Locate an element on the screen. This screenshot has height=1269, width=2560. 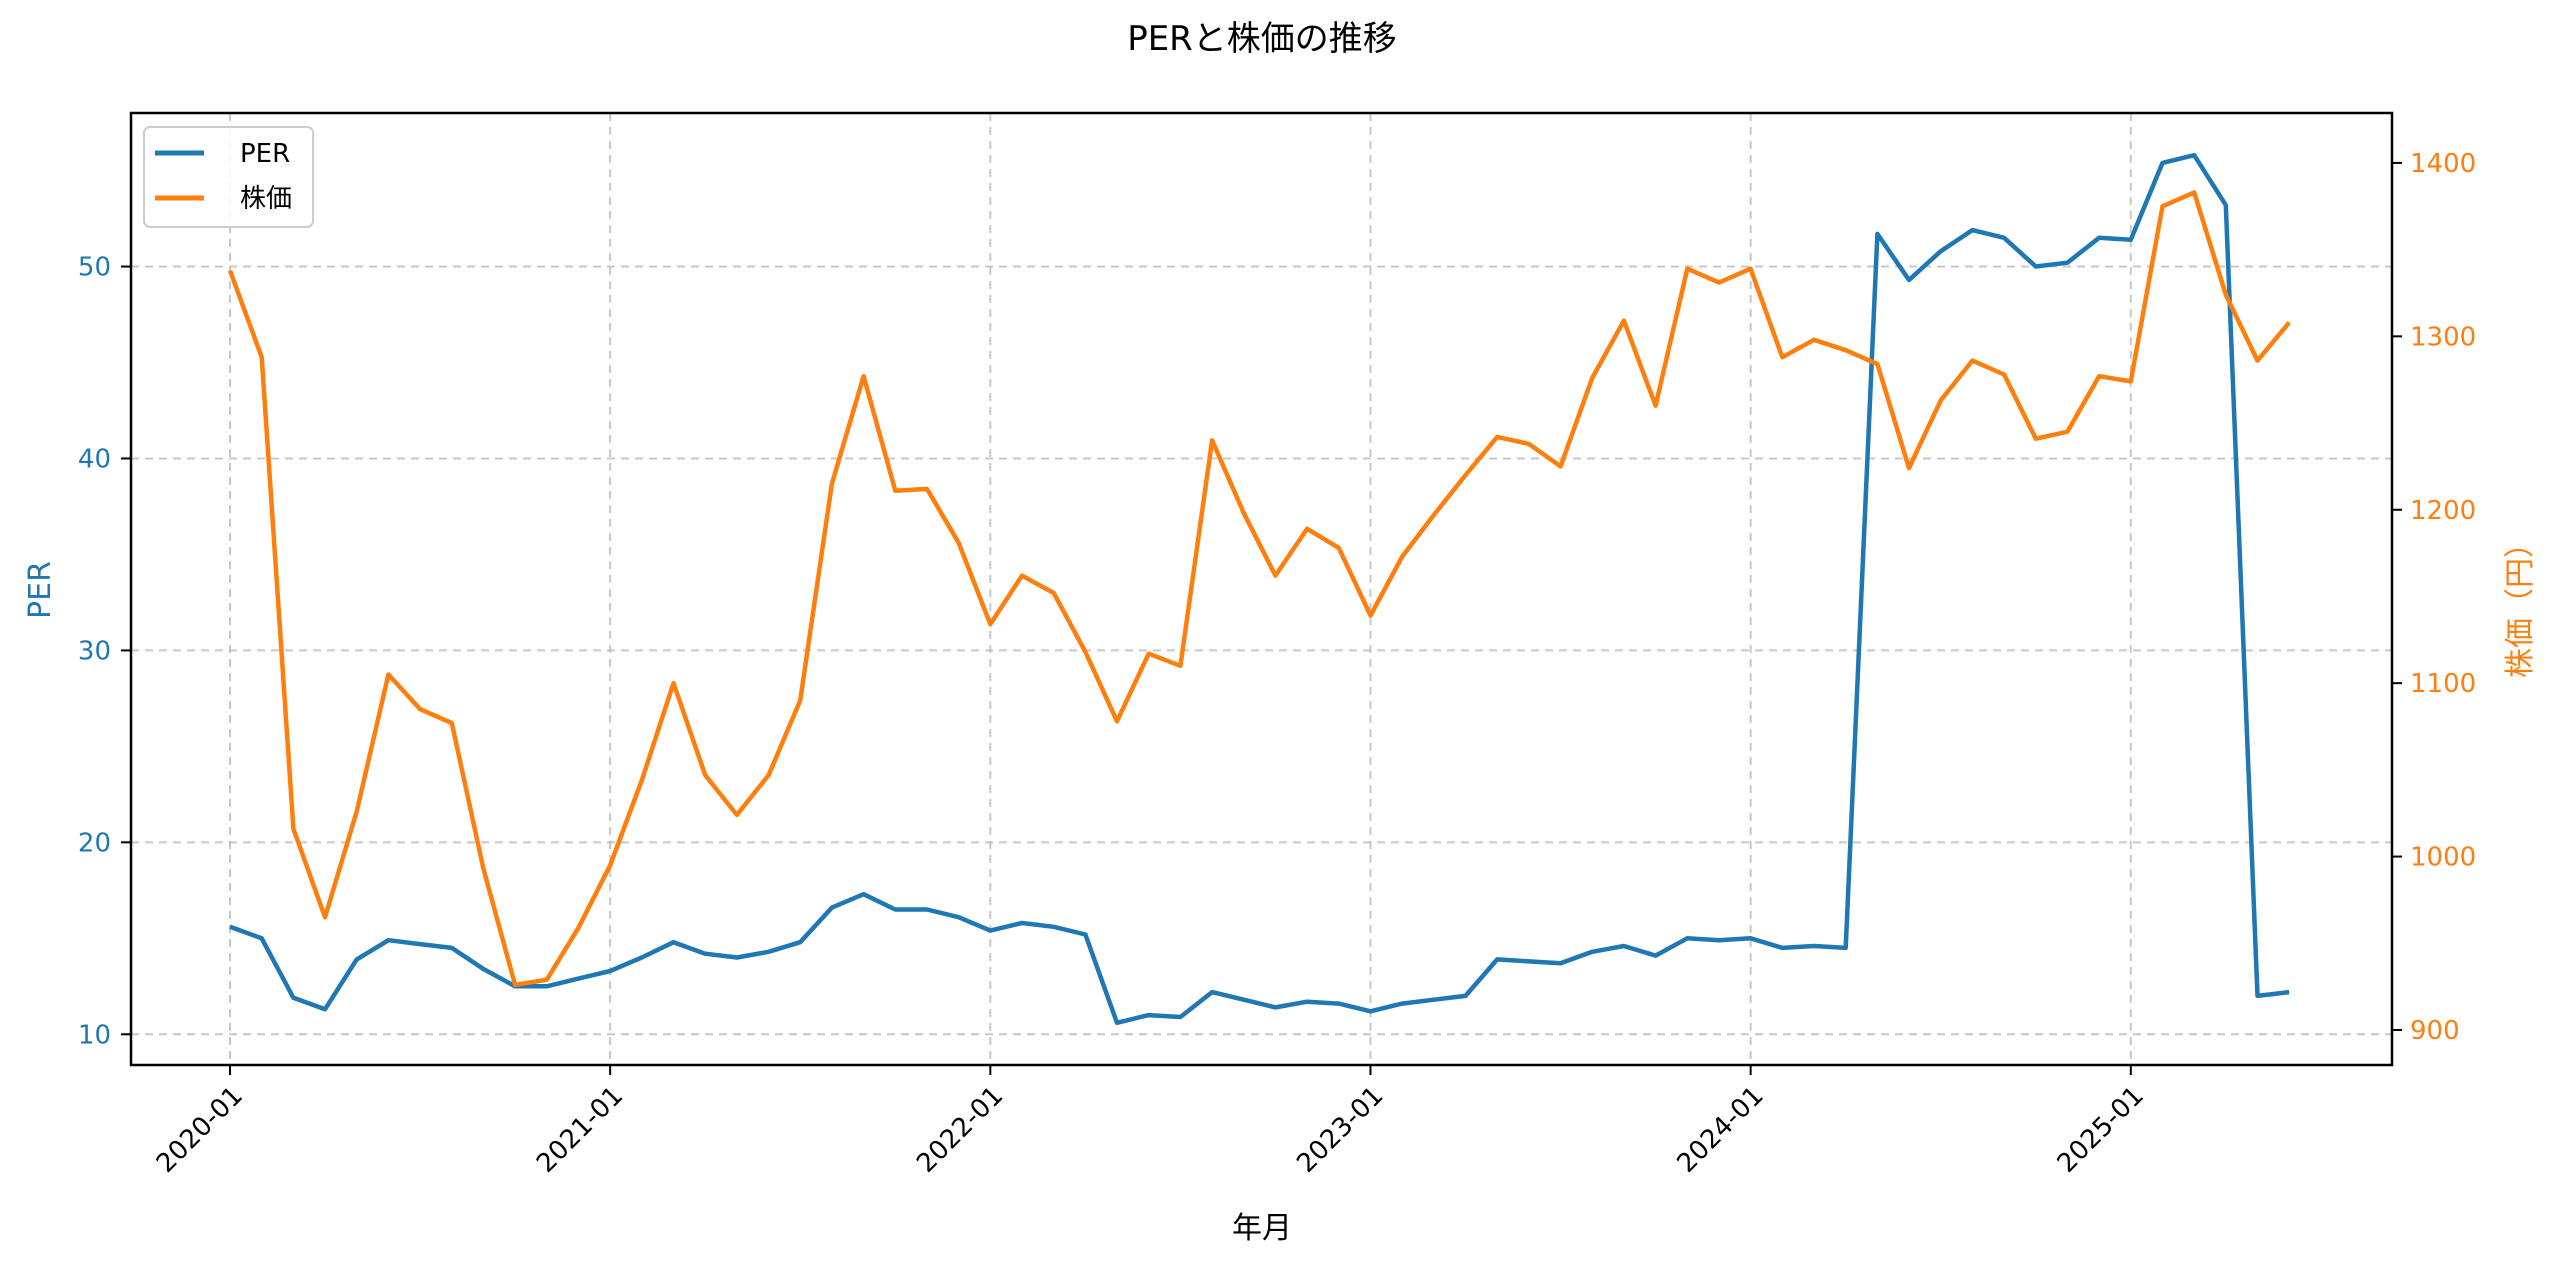
left-y-axis: 10 20 30 40 50 is located at coordinates (104, 651).